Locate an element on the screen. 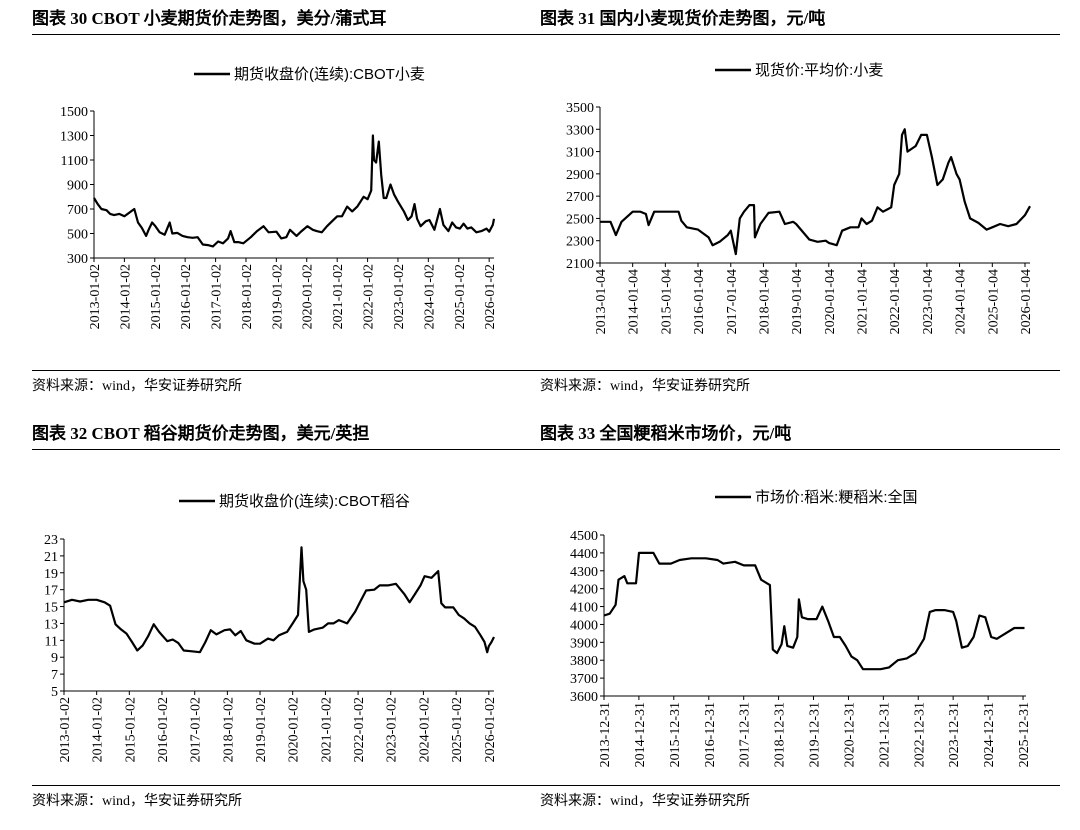  x-tick-label: 2024-01-04 is located at coordinates (961, 301).